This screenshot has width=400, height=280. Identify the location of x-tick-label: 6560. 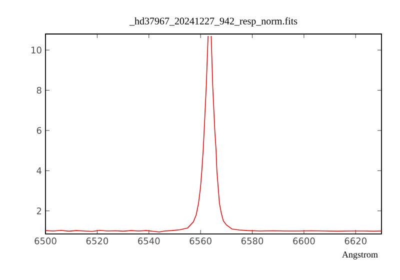
(201, 241).